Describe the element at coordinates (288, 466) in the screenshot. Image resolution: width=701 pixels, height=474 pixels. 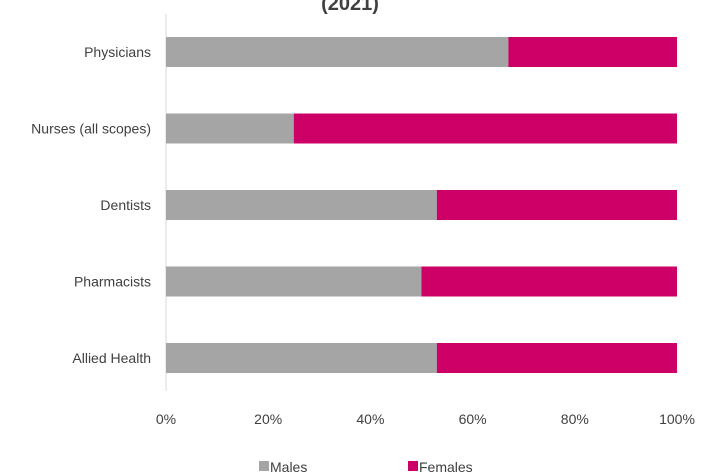
I see `legend-label-males: Males` at that location.